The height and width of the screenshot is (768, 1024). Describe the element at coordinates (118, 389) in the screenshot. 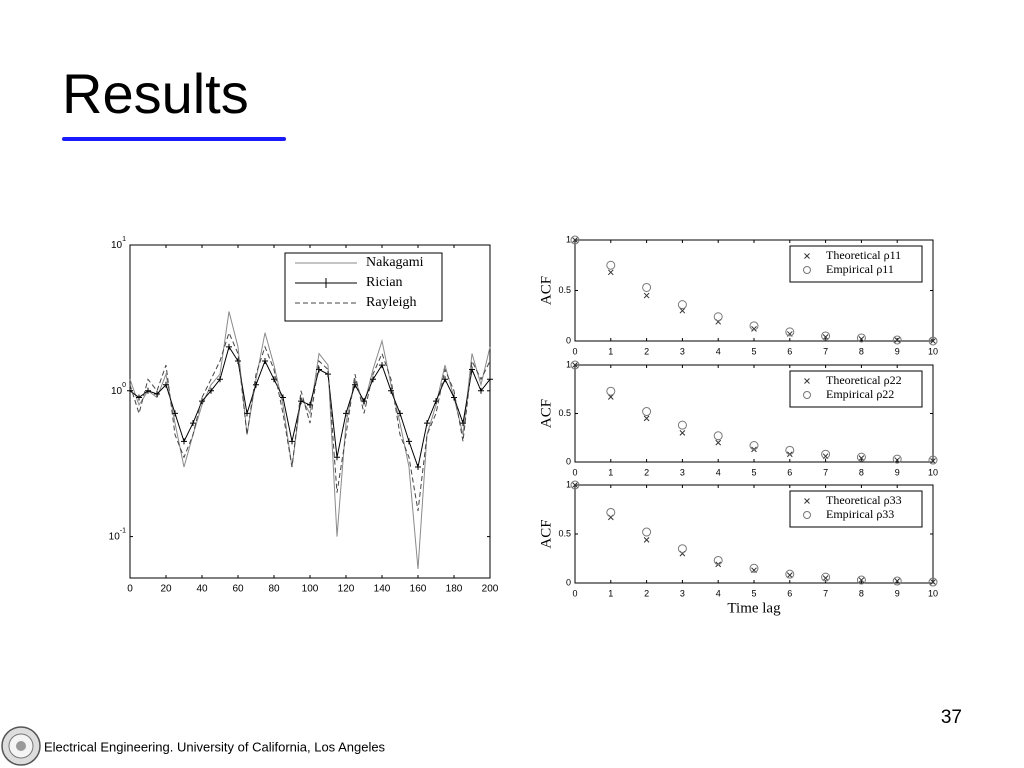

I see `y-tick-label: 100` at that location.